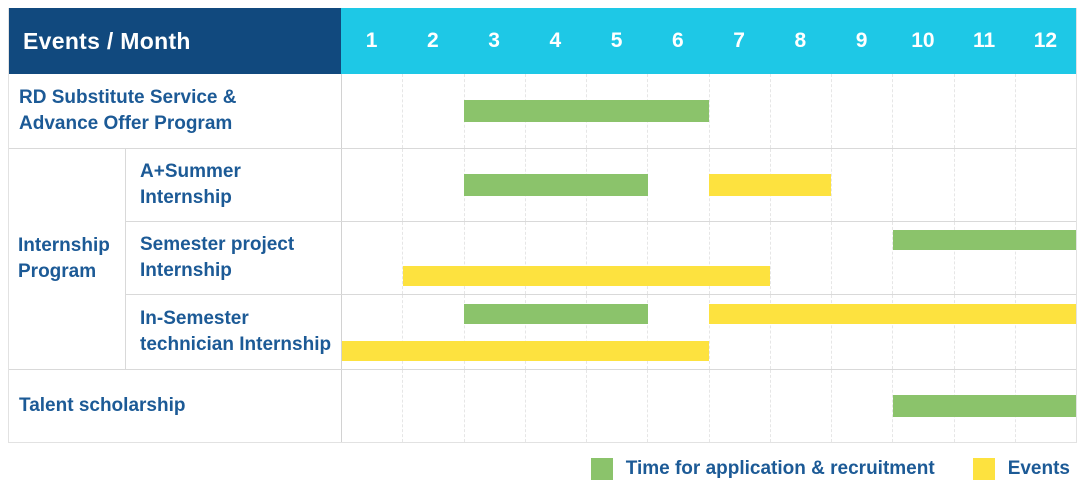 The height and width of the screenshot is (494, 1080). What do you see at coordinates (983, 469) in the screenshot?
I see `event-color-swatch` at bounding box center [983, 469].